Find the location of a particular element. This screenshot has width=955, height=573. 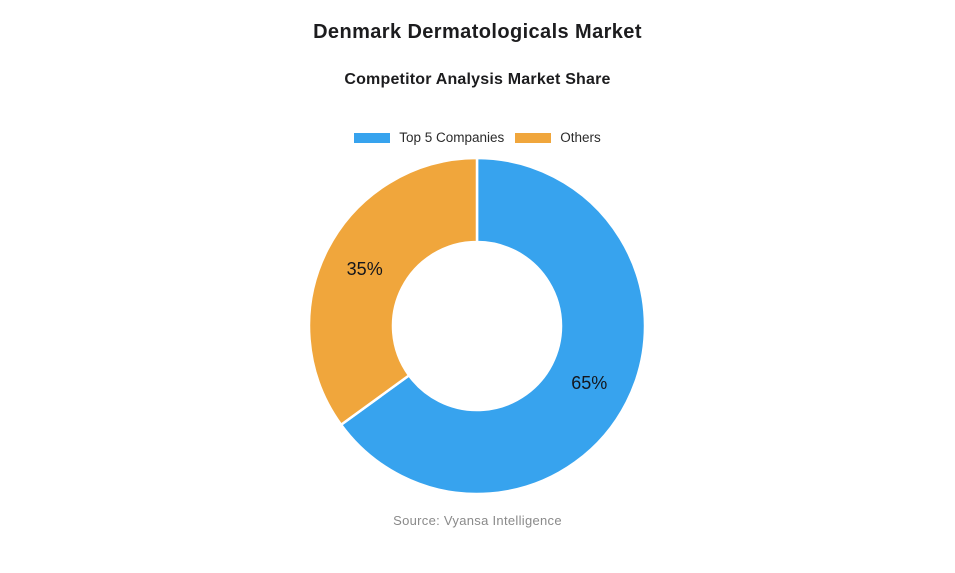

chart-legend: Top 5 Companies Others is located at coordinates (477, 138).